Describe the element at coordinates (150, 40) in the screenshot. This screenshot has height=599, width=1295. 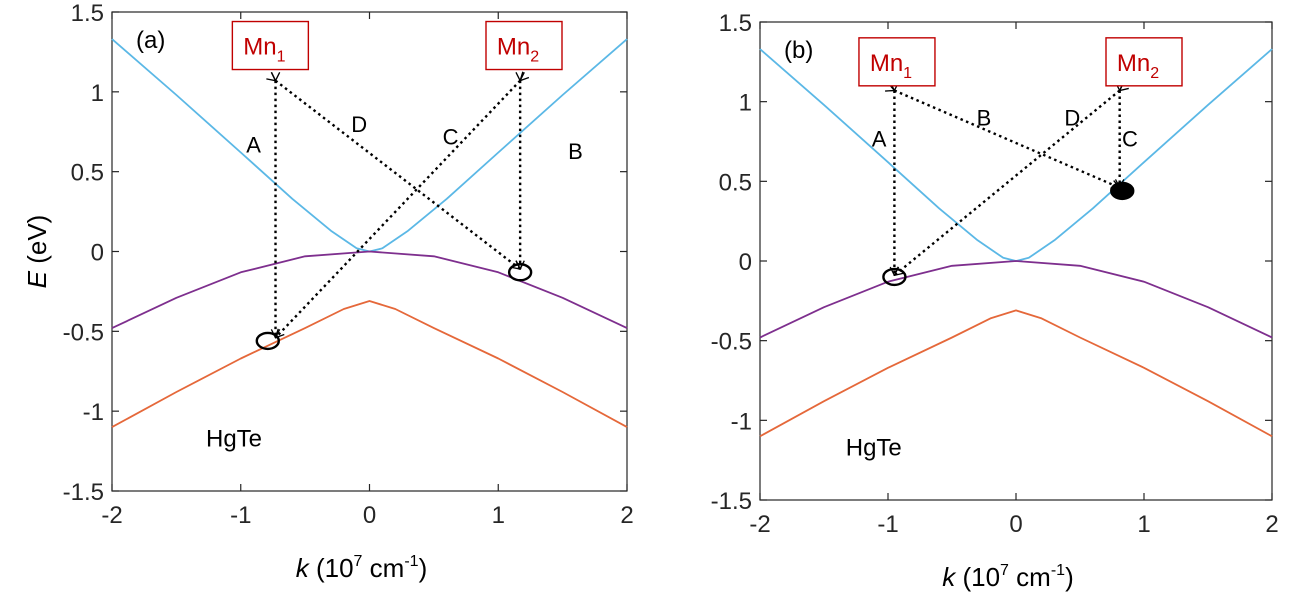
I see `panel-label: (a)` at that location.